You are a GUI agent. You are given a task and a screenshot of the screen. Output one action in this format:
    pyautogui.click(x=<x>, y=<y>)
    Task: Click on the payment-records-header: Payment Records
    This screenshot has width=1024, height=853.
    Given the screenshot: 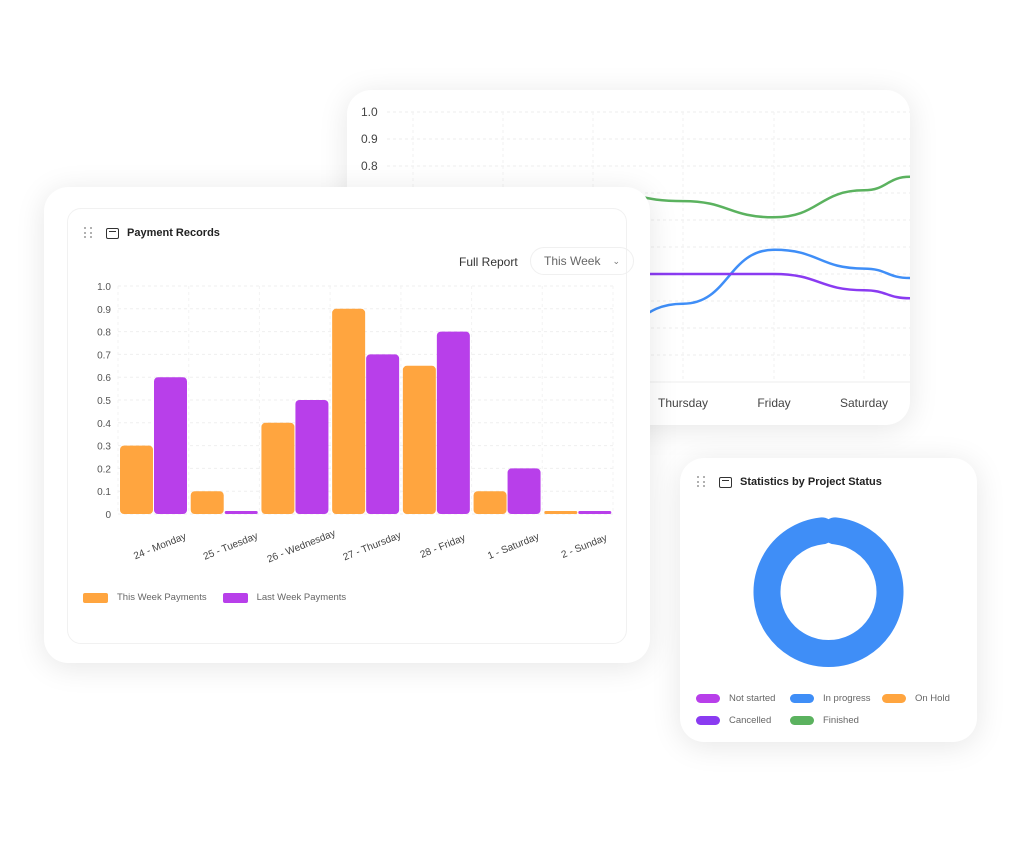 What is the action you would take?
    pyautogui.click(x=152, y=233)
    